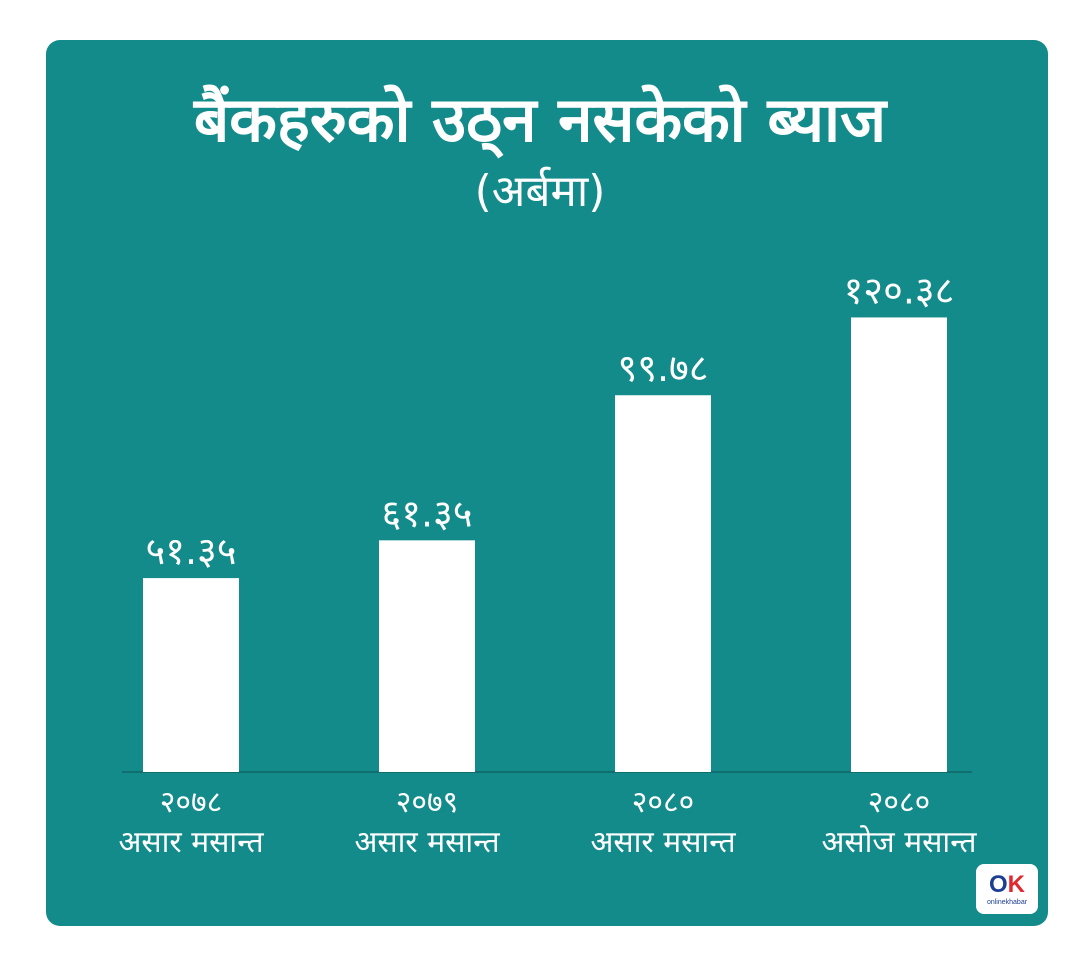  What do you see at coordinates (190, 551) in the screenshot?
I see `data-label-1: ५१.३५` at bounding box center [190, 551].